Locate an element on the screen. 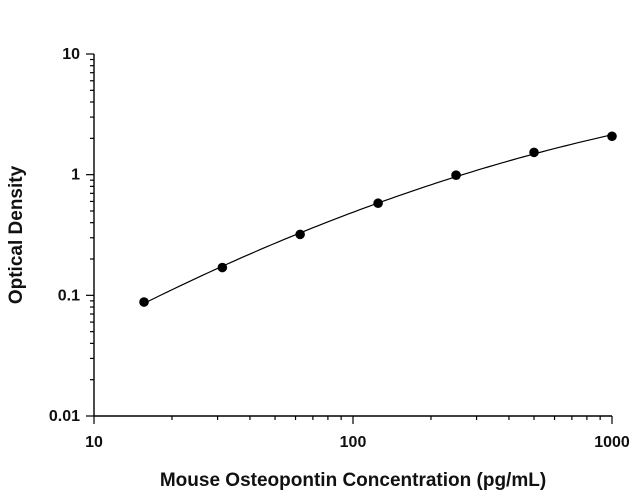  x-axis-title: Mouse Osteopontin Concentration (pg/mL) is located at coordinates (353, 480).